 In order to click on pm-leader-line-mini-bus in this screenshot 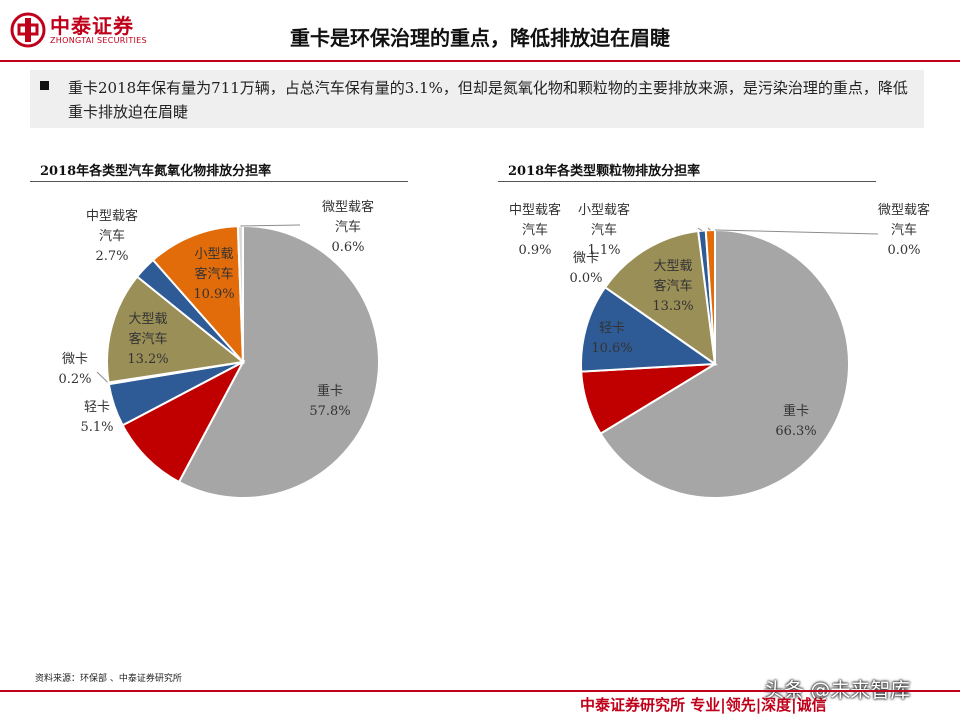, I will do `click(796, 232)`.